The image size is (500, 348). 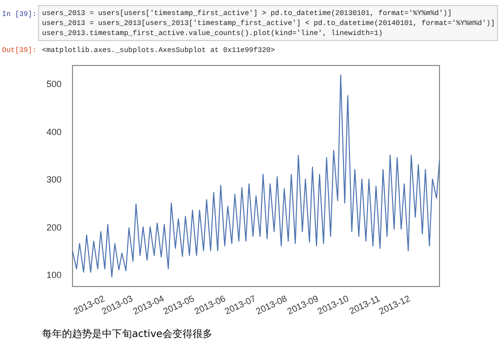 I want to click on y-tick-label: 400, so click(x=54, y=131).